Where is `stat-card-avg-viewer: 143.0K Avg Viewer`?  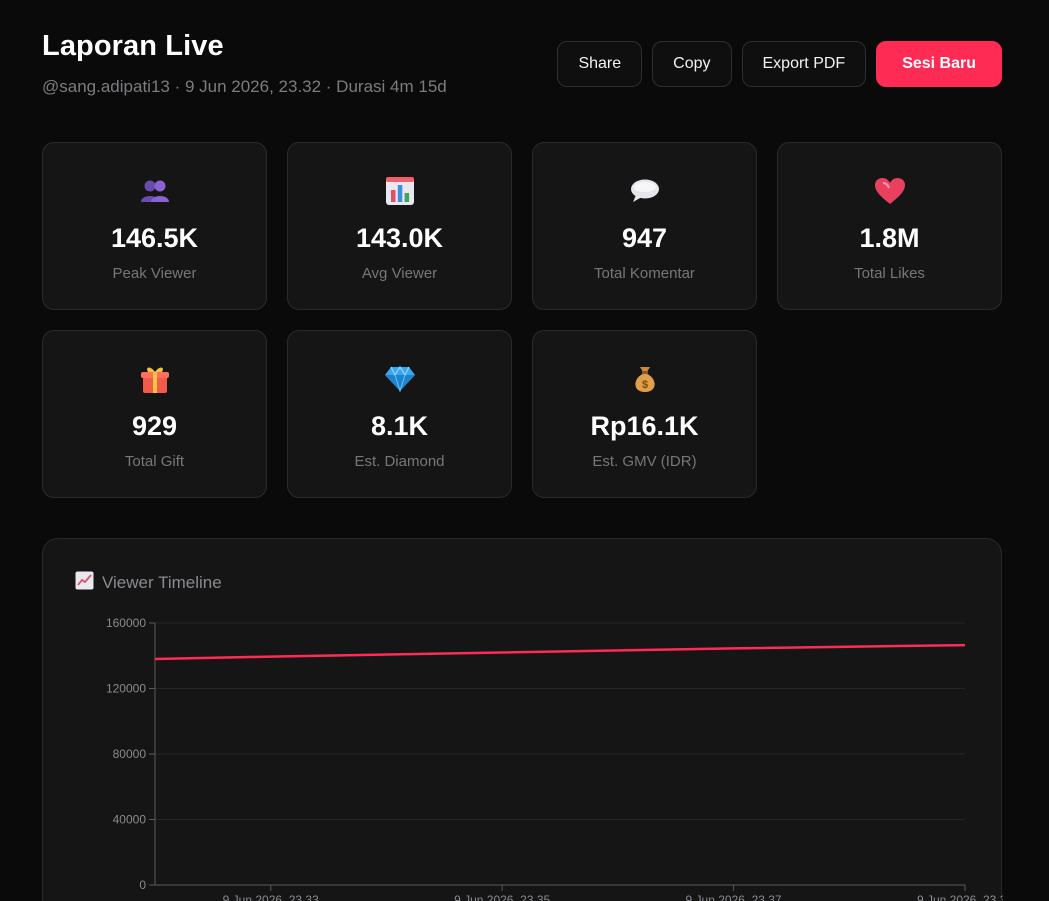
stat-card-avg-viewer: 143.0K Avg Viewer is located at coordinates (399, 226).